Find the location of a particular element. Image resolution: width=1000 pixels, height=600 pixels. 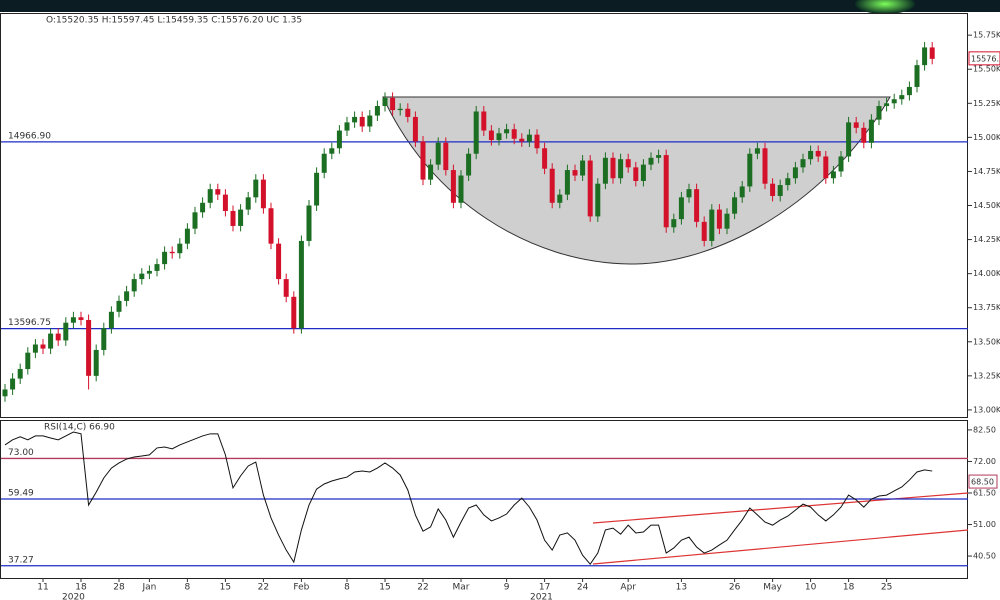

x-tick-label: 11 is located at coordinates (42, 588).